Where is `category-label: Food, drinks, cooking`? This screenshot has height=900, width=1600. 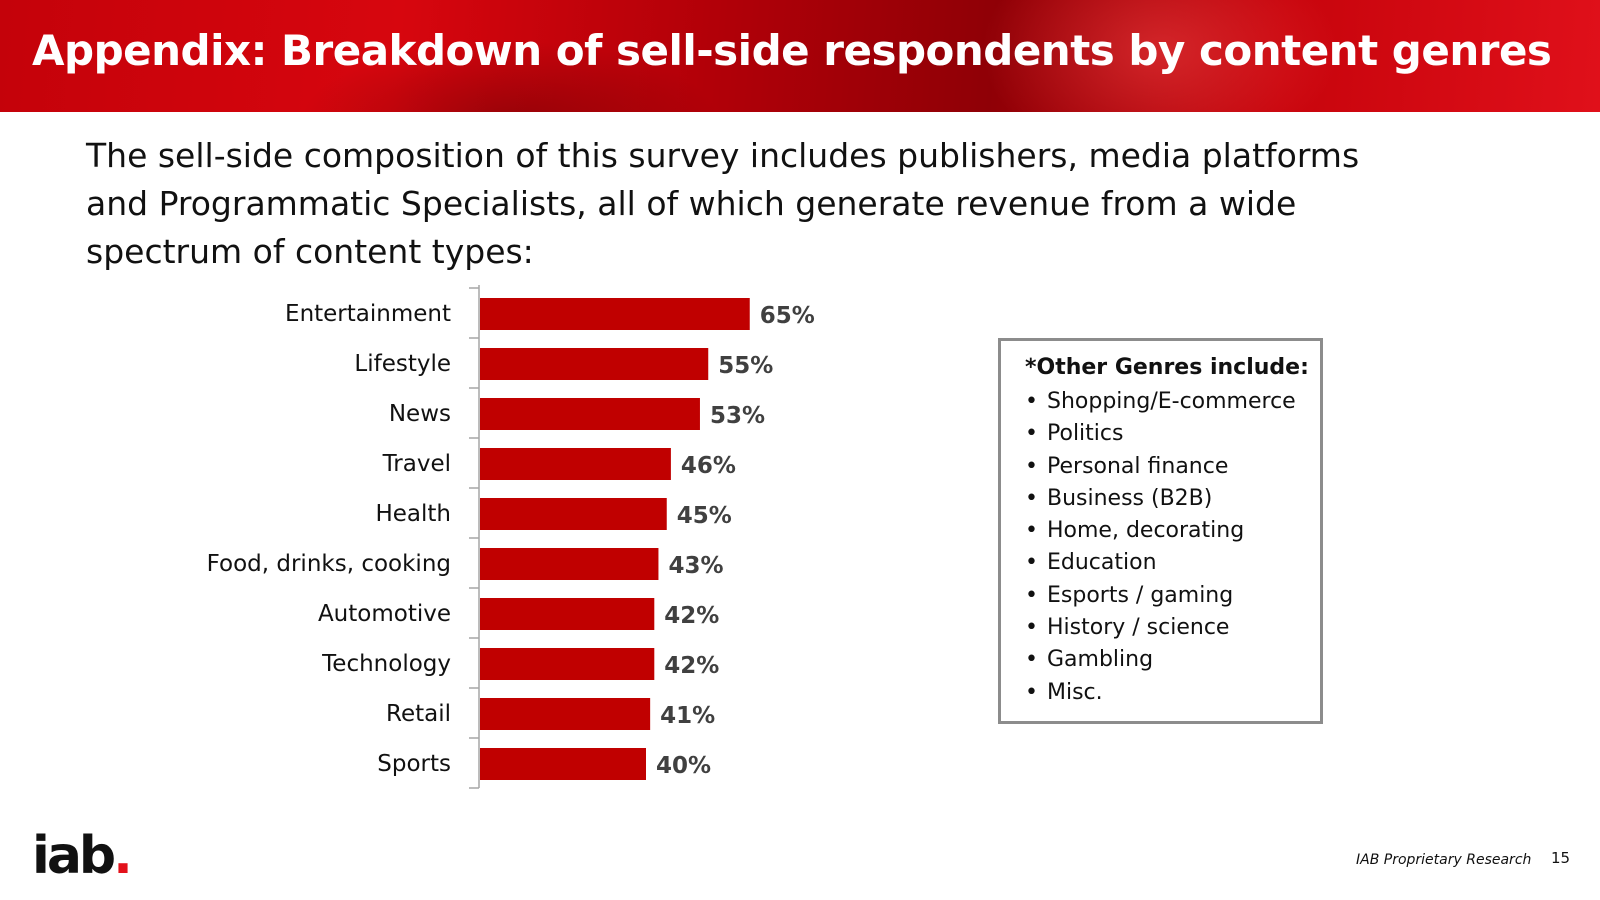 category-label: Food, drinks, cooking is located at coordinates (329, 564).